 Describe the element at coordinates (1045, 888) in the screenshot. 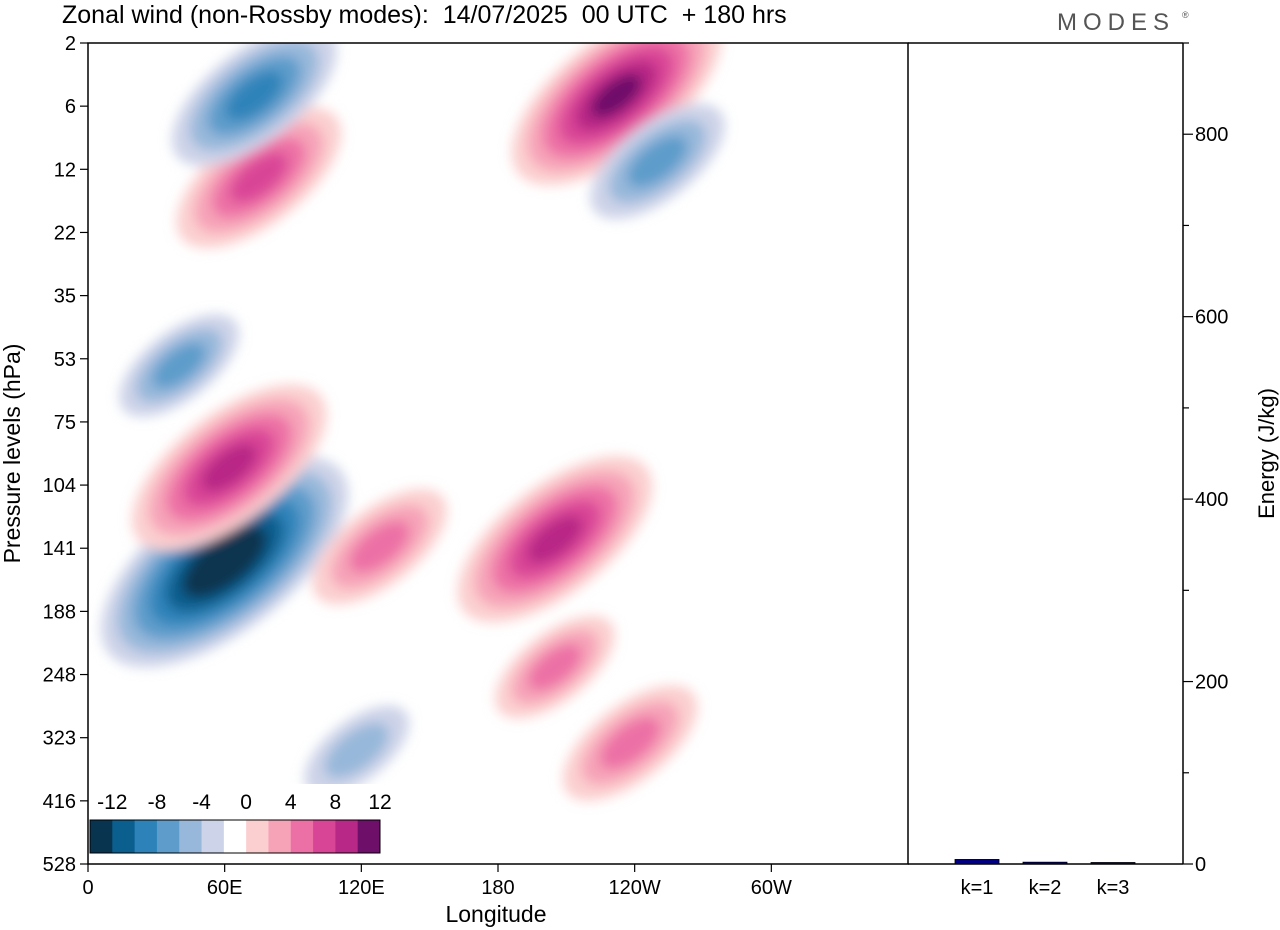

I see `energy-category-label: k=2` at that location.